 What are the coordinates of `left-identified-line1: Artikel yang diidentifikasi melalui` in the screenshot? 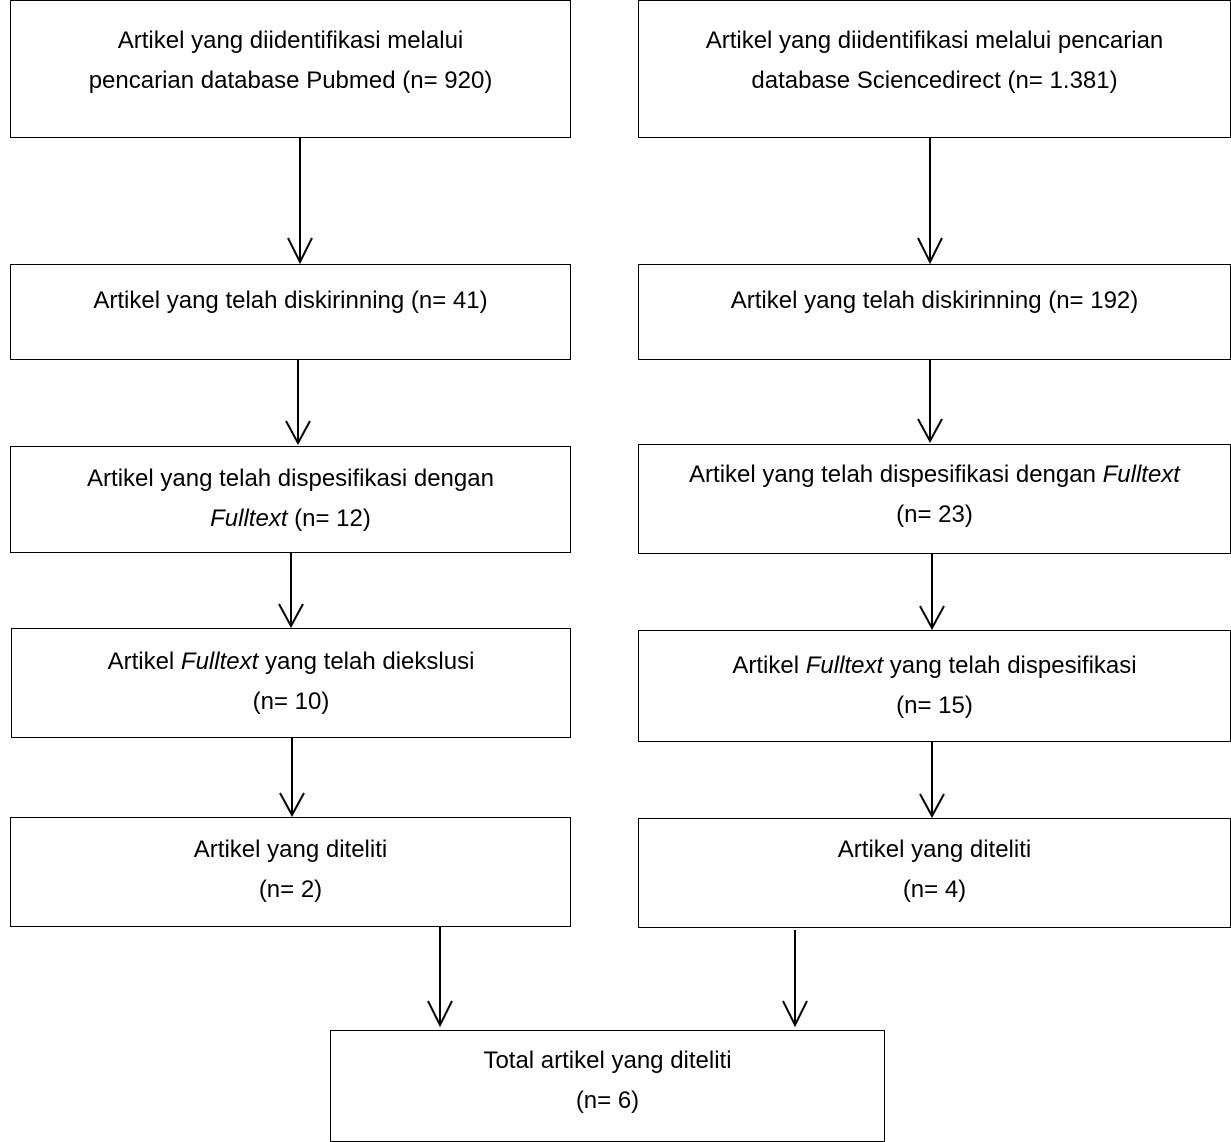 It's located at (290, 40).